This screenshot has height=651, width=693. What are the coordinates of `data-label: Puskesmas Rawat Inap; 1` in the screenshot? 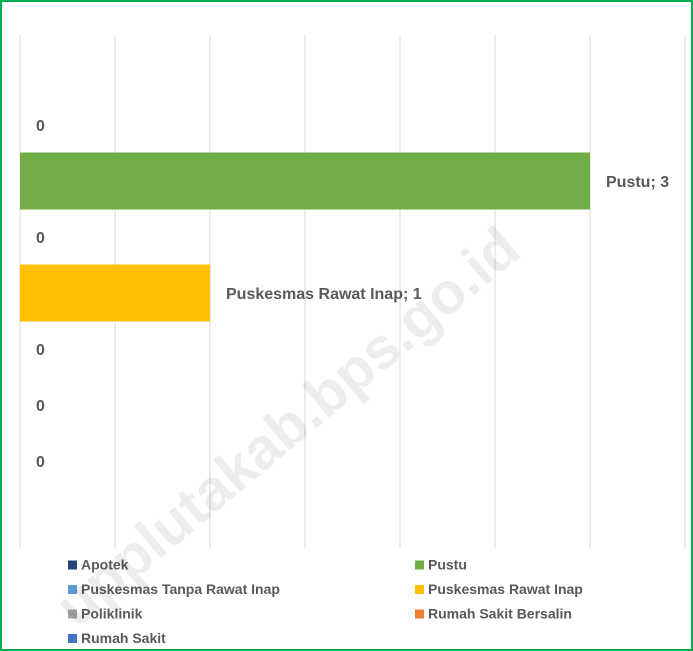 It's located at (324, 294).